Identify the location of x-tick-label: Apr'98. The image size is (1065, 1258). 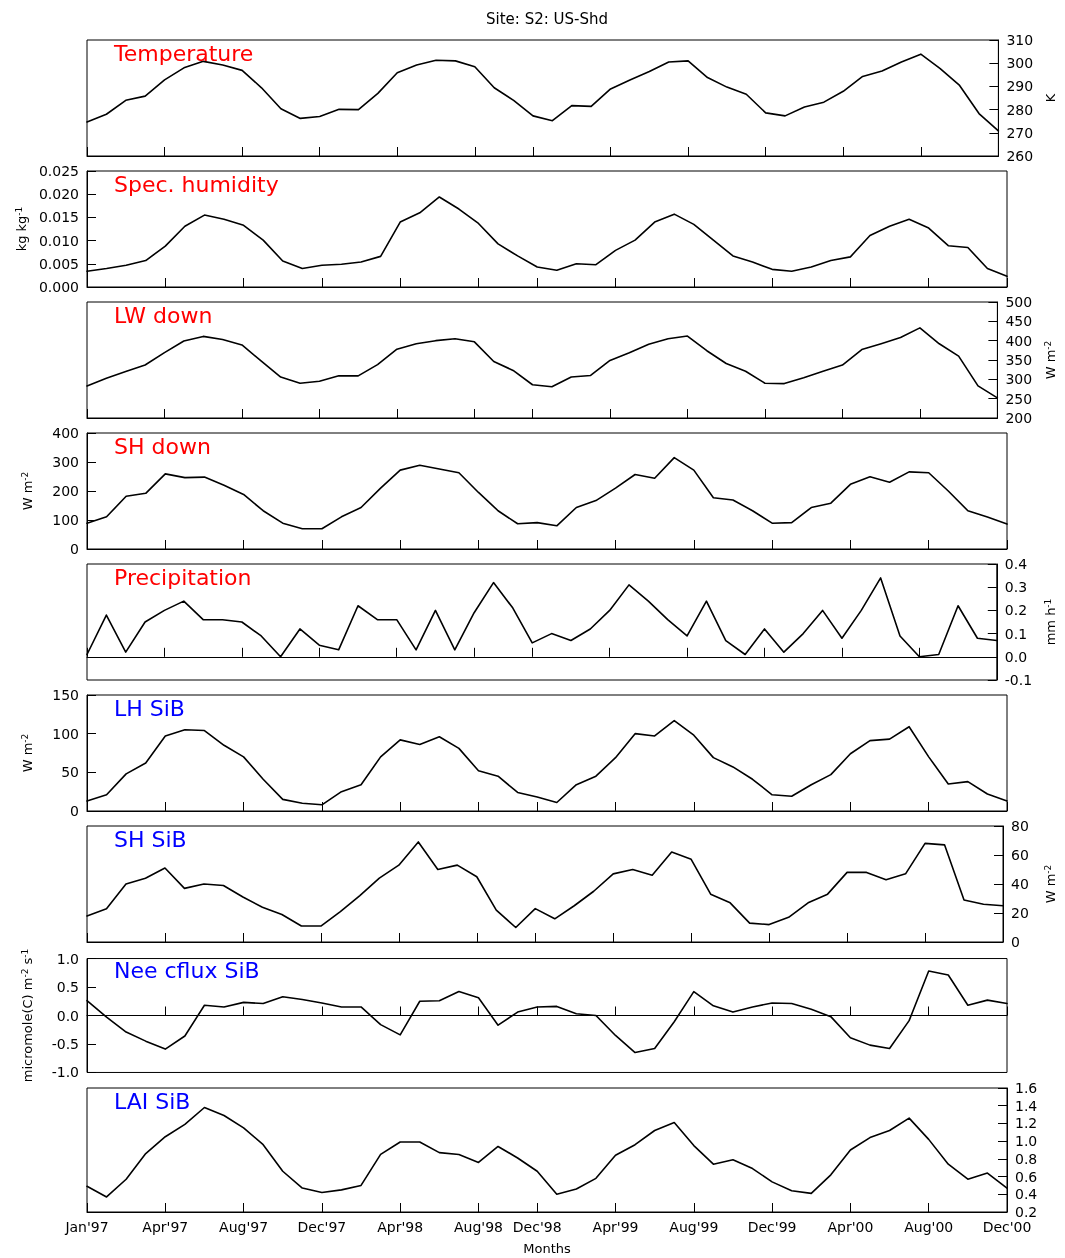
(400, 1227).